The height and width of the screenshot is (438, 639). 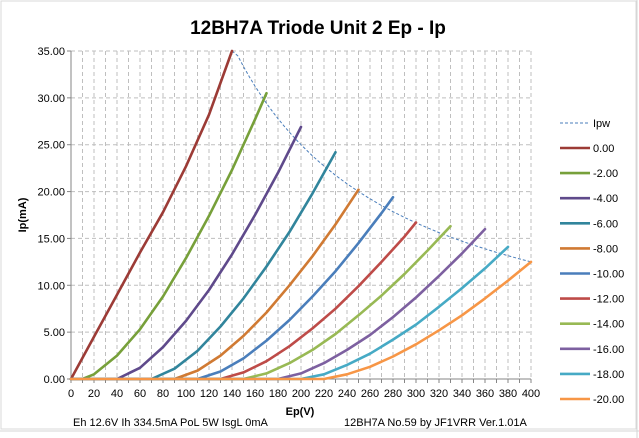 I want to click on x-tick-label: 280, so click(x=393, y=394).